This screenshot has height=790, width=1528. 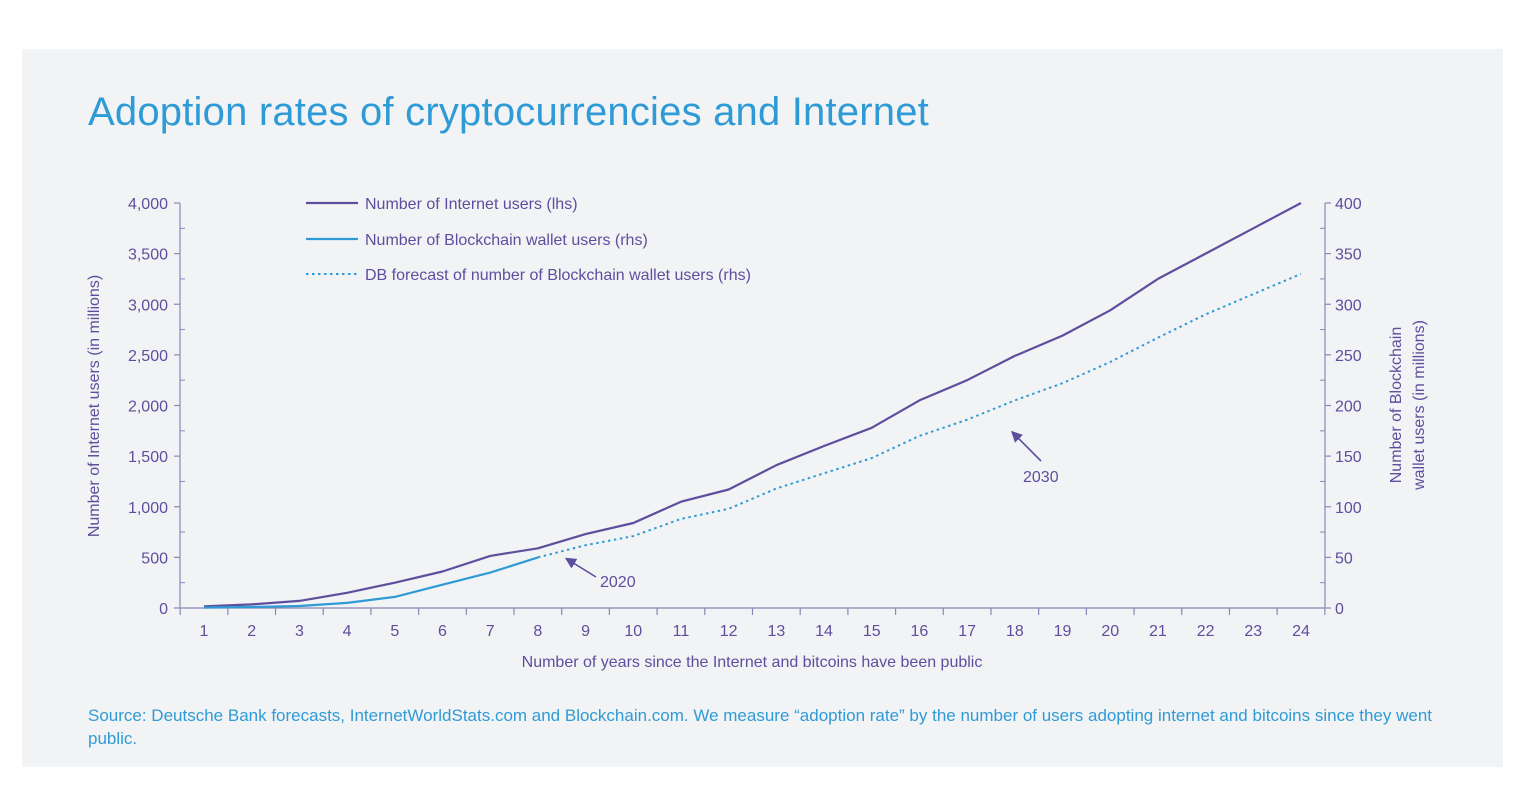 I want to click on right-axis-title-line1: Number of Blockchain, so click(x=1396, y=405).